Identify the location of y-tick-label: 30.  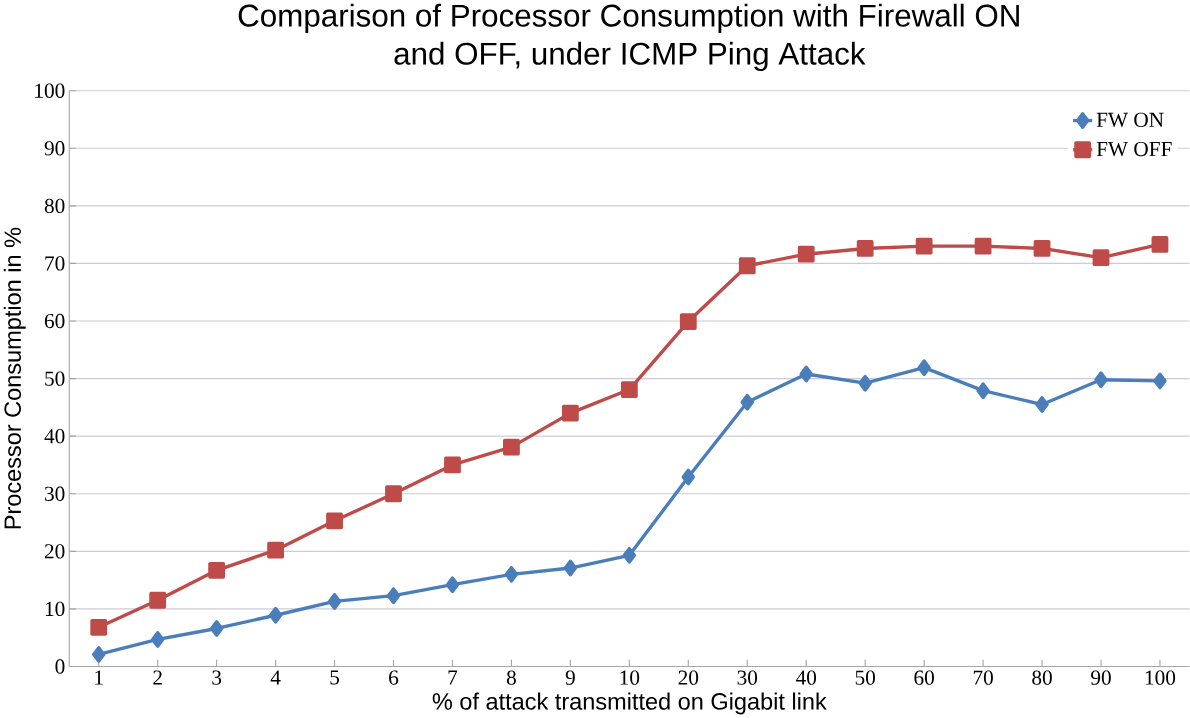
(55, 493).